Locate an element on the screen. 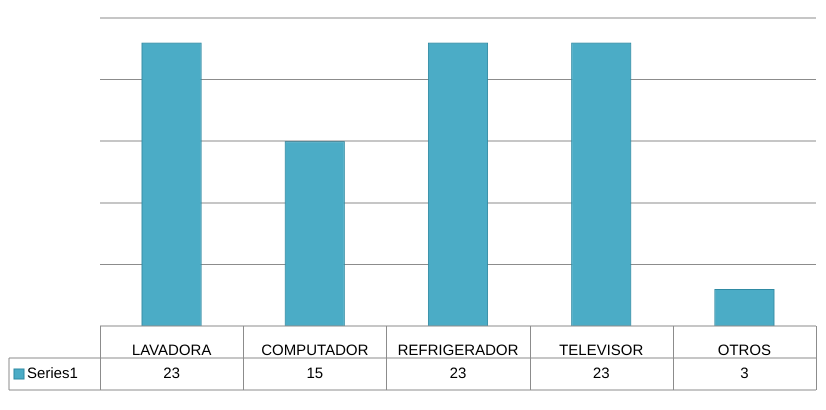 This screenshot has width=826, height=410. data-label: 15 is located at coordinates (315, 373).